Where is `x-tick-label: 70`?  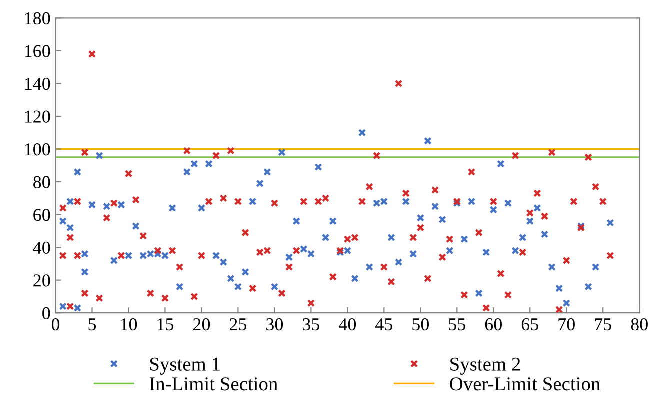 x-tick-label: 70 is located at coordinates (566, 324).